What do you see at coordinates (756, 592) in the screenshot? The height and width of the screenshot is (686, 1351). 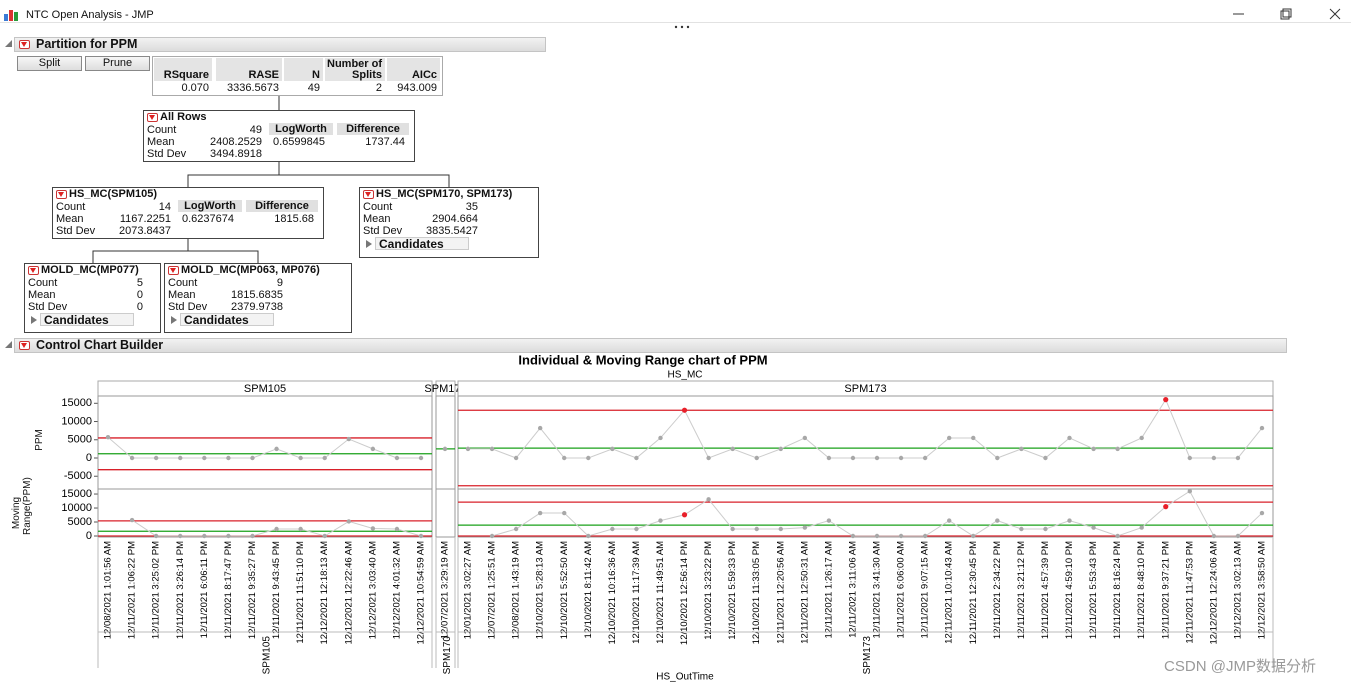 I see `x-tick-label: 12/10/2021 11:33:05 PM` at bounding box center [756, 592].